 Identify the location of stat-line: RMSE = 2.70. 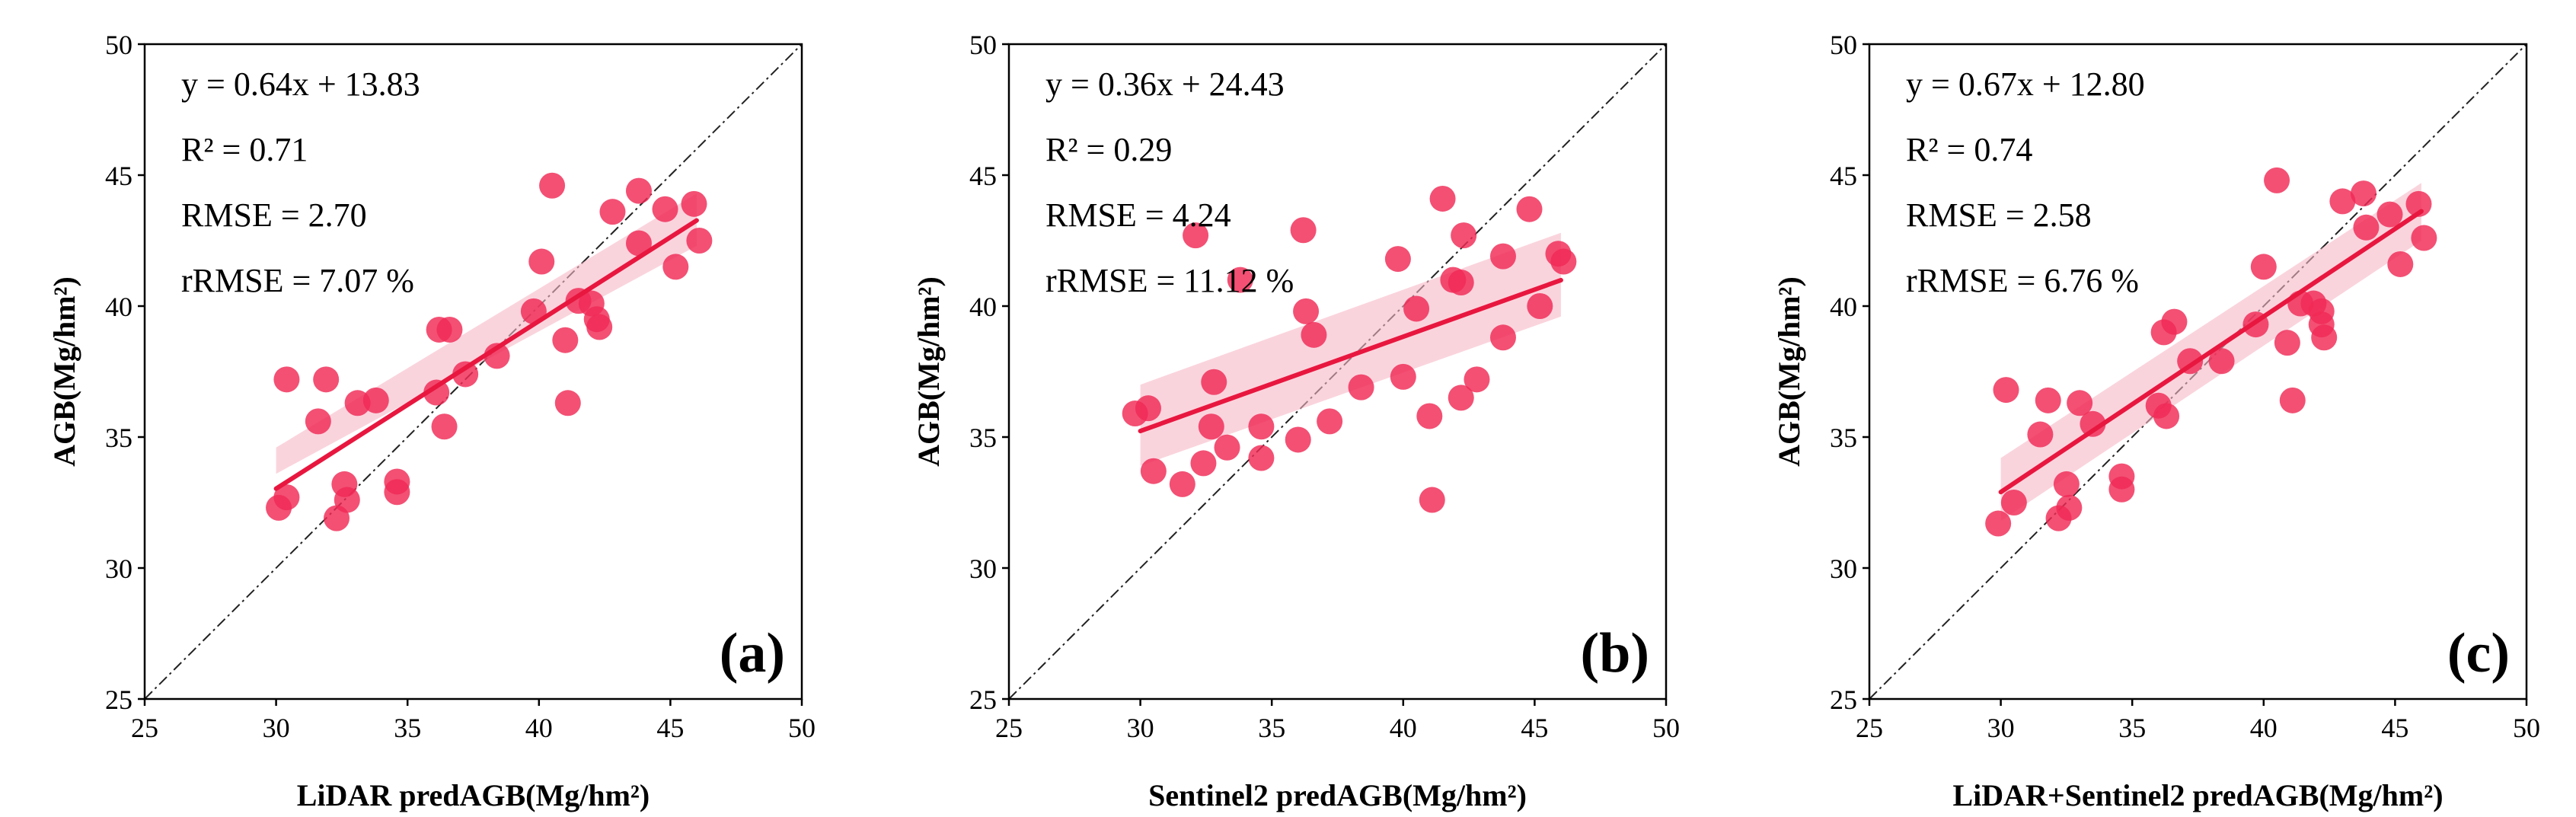
(274, 215).